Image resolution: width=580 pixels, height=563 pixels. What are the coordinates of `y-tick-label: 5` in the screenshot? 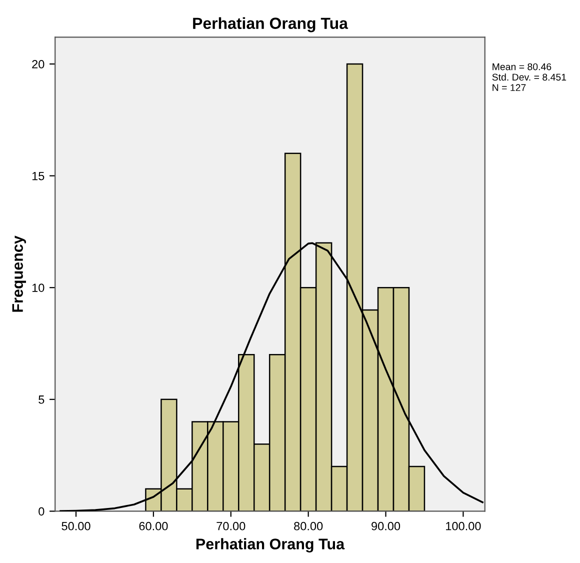 It's located at (41, 400).